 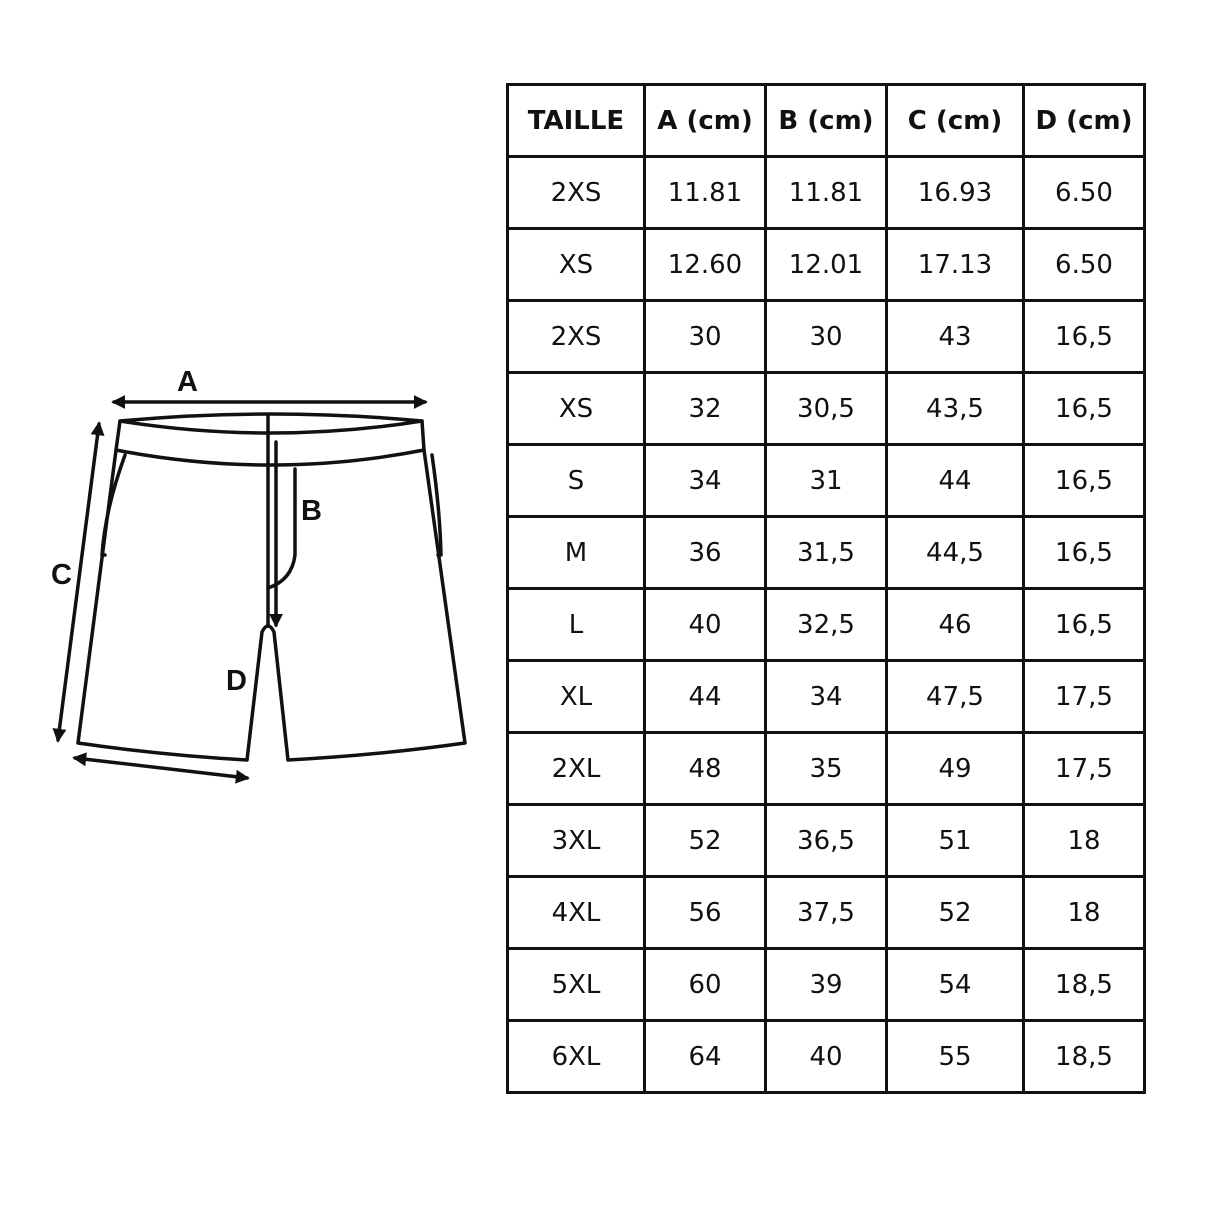 I want to click on measurement-cell: 35, so click(x=826, y=768).